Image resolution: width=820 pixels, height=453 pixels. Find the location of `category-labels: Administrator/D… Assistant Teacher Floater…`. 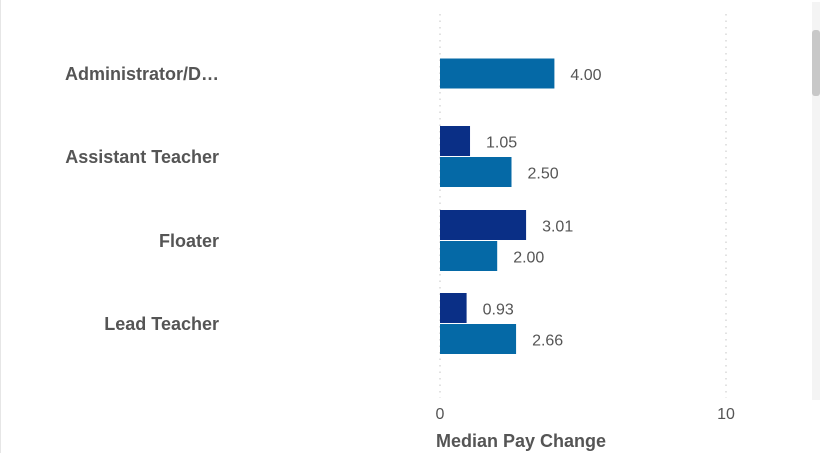

category-labels: Administrator/D… Assistant Teacher Floater… is located at coordinates (142, 199).